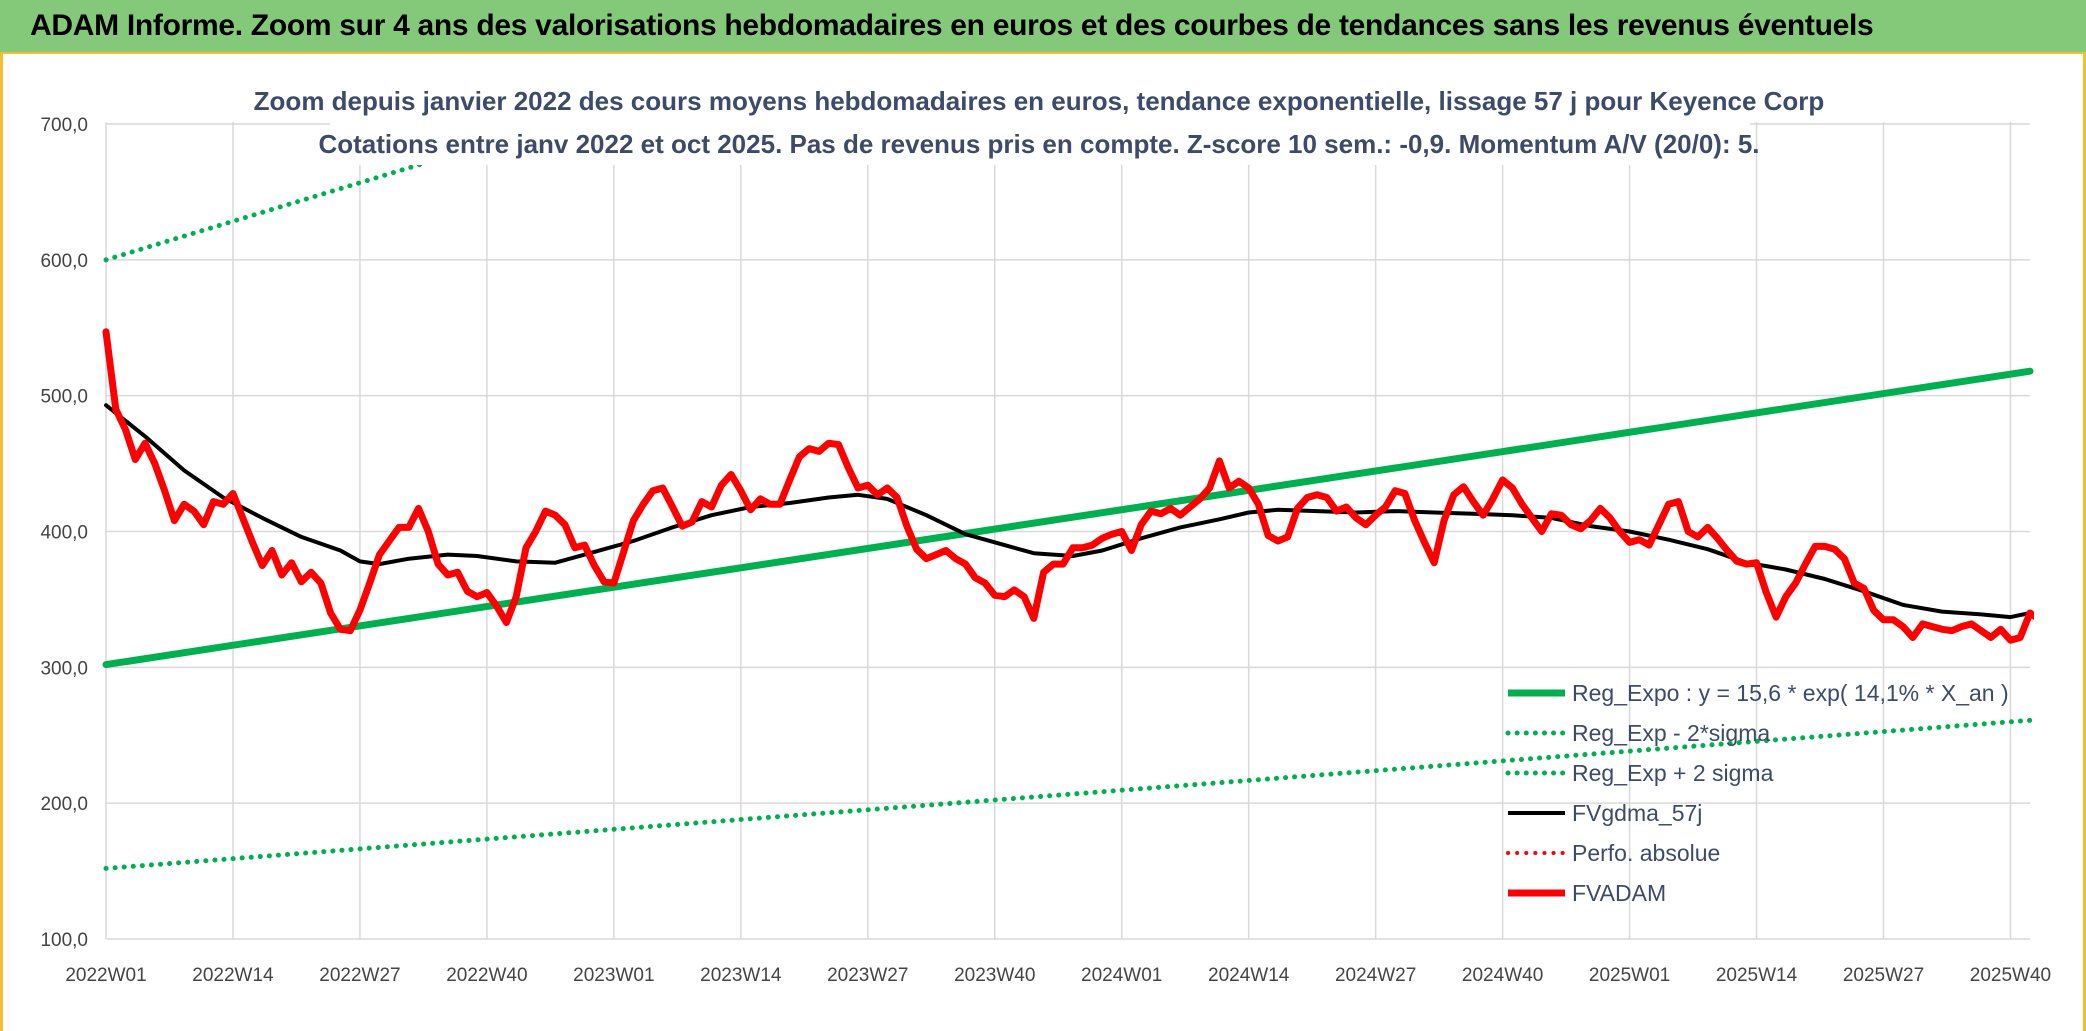 The image size is (2086, 1031). Describe the element at coordinates (867, 975) in the screenshot. I see `x-tick-label: 2023W27` at that location.